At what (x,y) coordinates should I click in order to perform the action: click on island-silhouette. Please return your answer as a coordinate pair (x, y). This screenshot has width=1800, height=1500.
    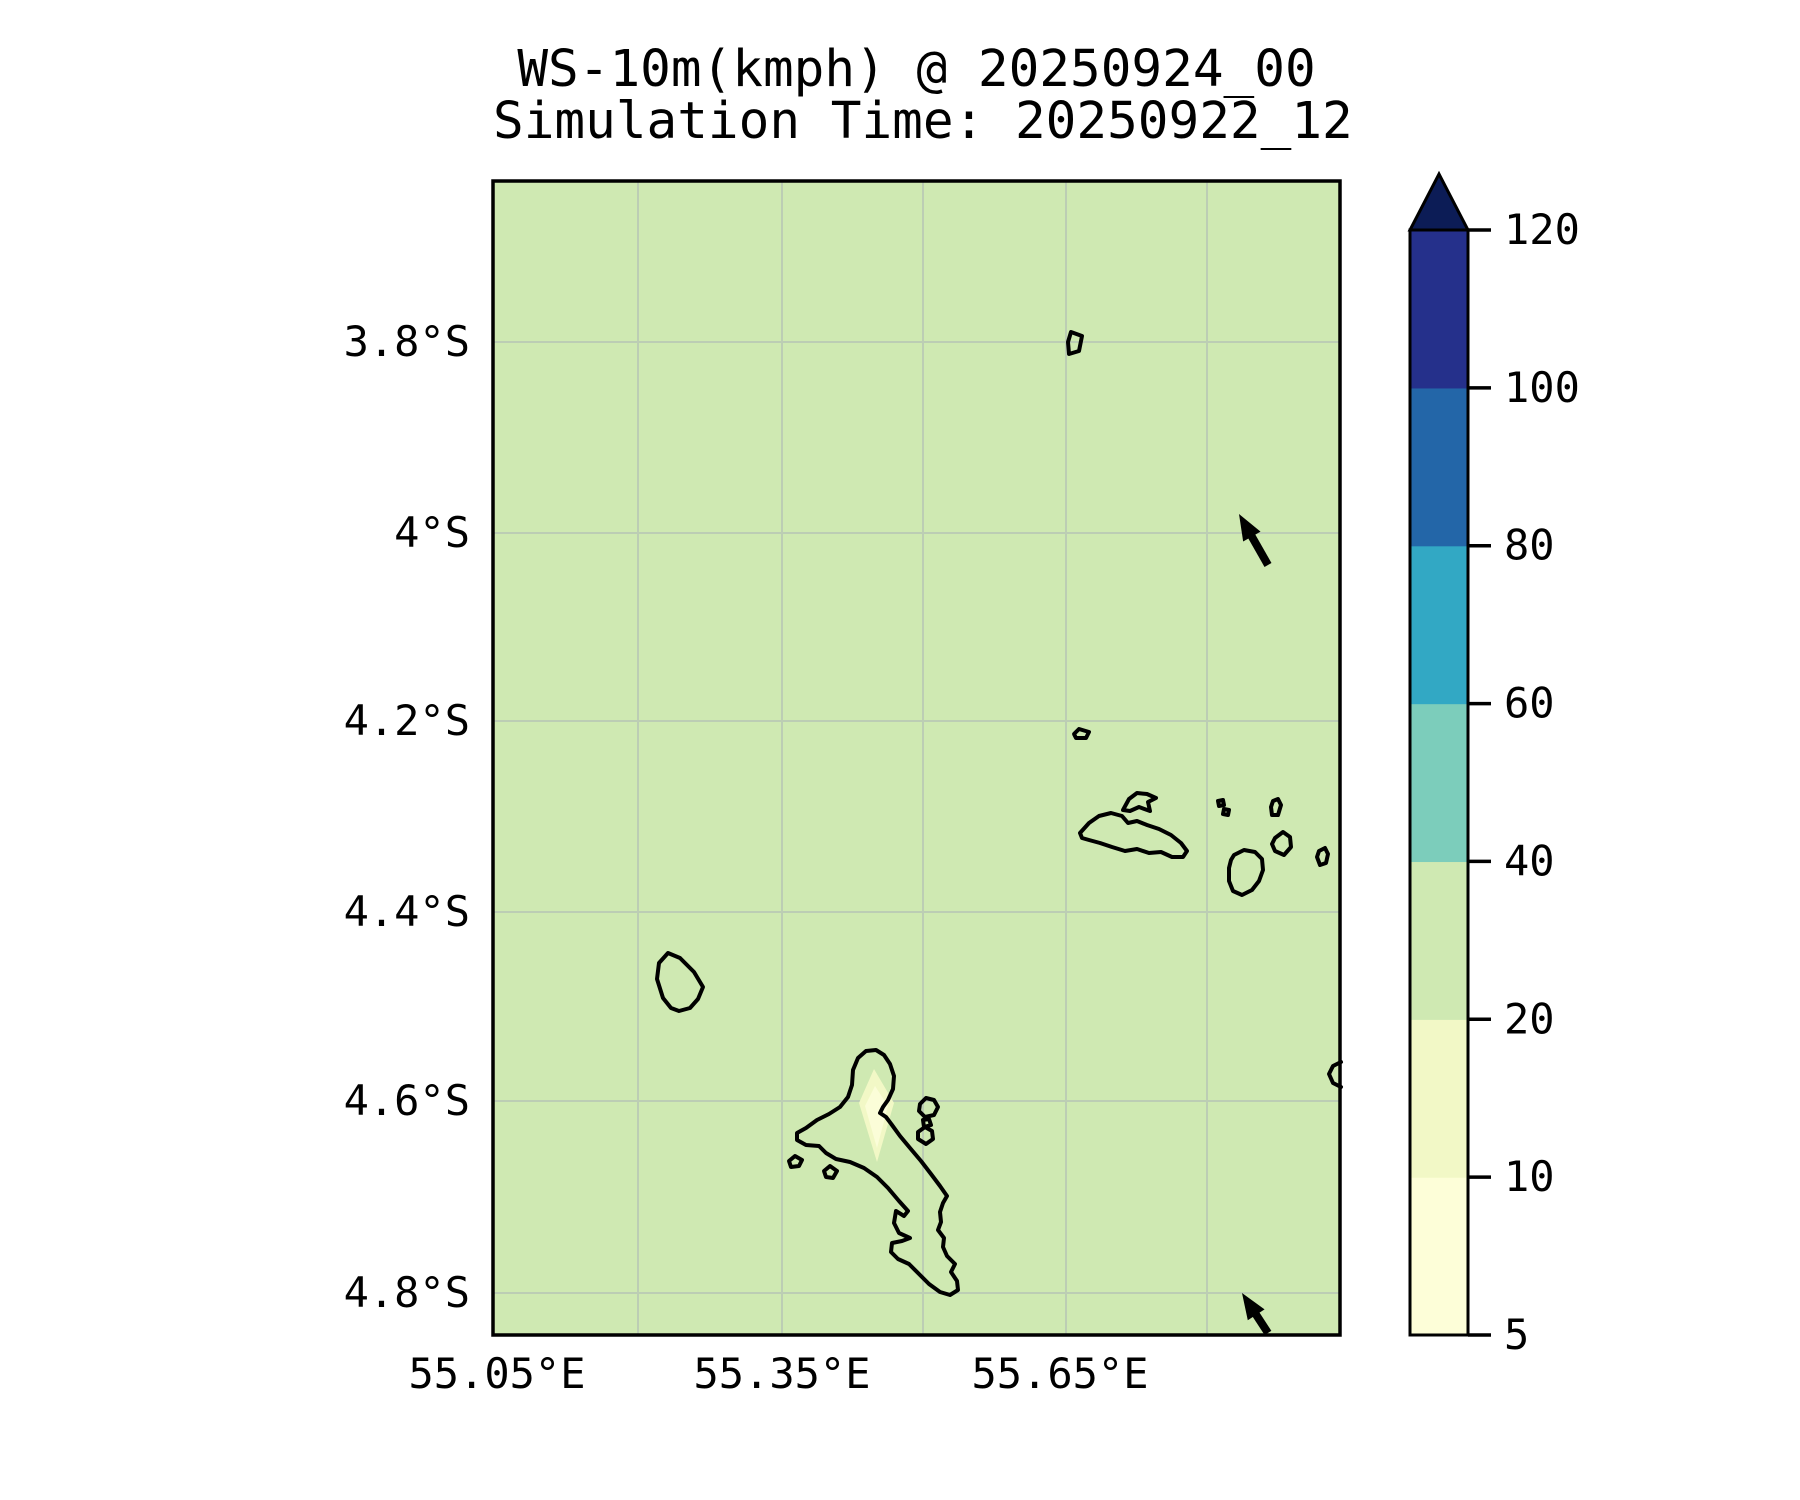
    Looking at the image, I should click on (680, 982).